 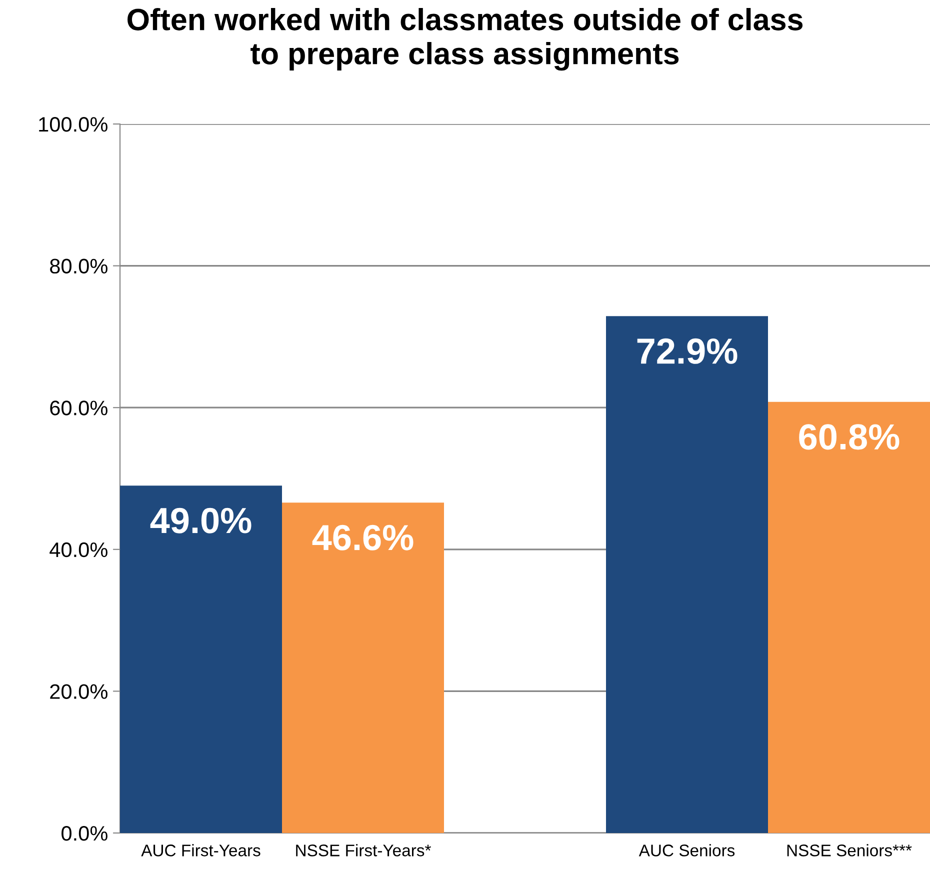 I want to click on y-tick-label: 20.0%, so click(x=79, y=691).